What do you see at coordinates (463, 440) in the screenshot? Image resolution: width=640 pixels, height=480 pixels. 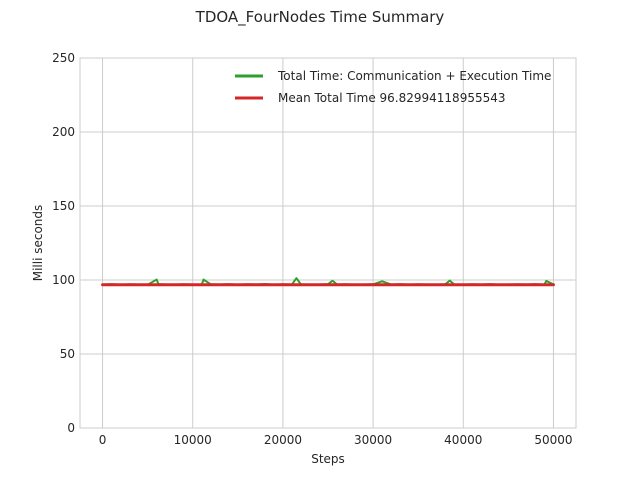 I see `x-tick-label: 40000` at bounding box center [463, 440].